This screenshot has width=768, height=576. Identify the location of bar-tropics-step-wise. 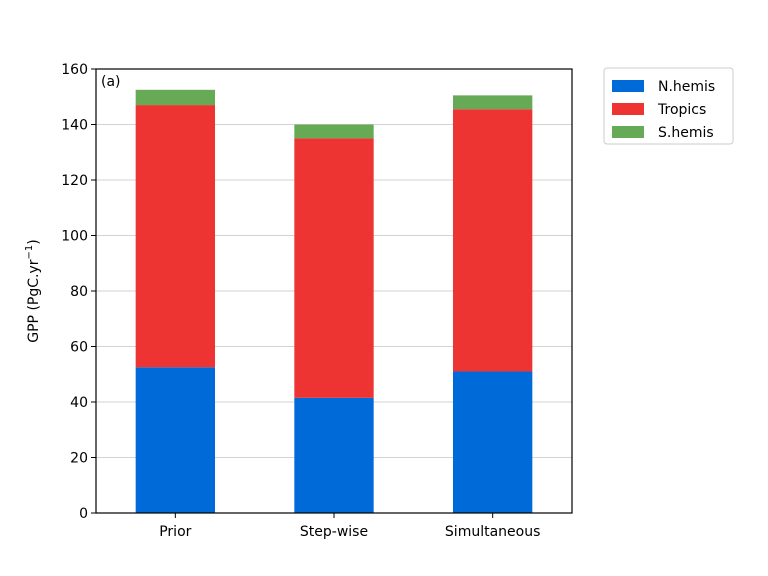
(334, 268).